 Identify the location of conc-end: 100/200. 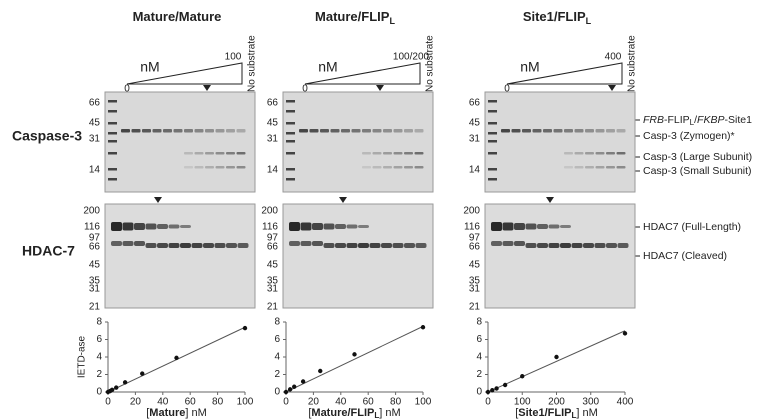
(411, 57).